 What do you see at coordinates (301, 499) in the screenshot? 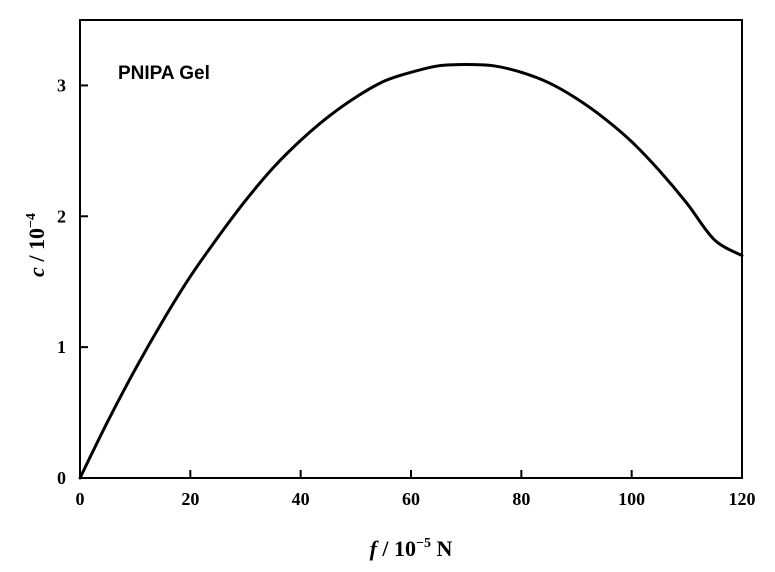
I see `x-tick-label: 40` at bounding box center [301, 499].